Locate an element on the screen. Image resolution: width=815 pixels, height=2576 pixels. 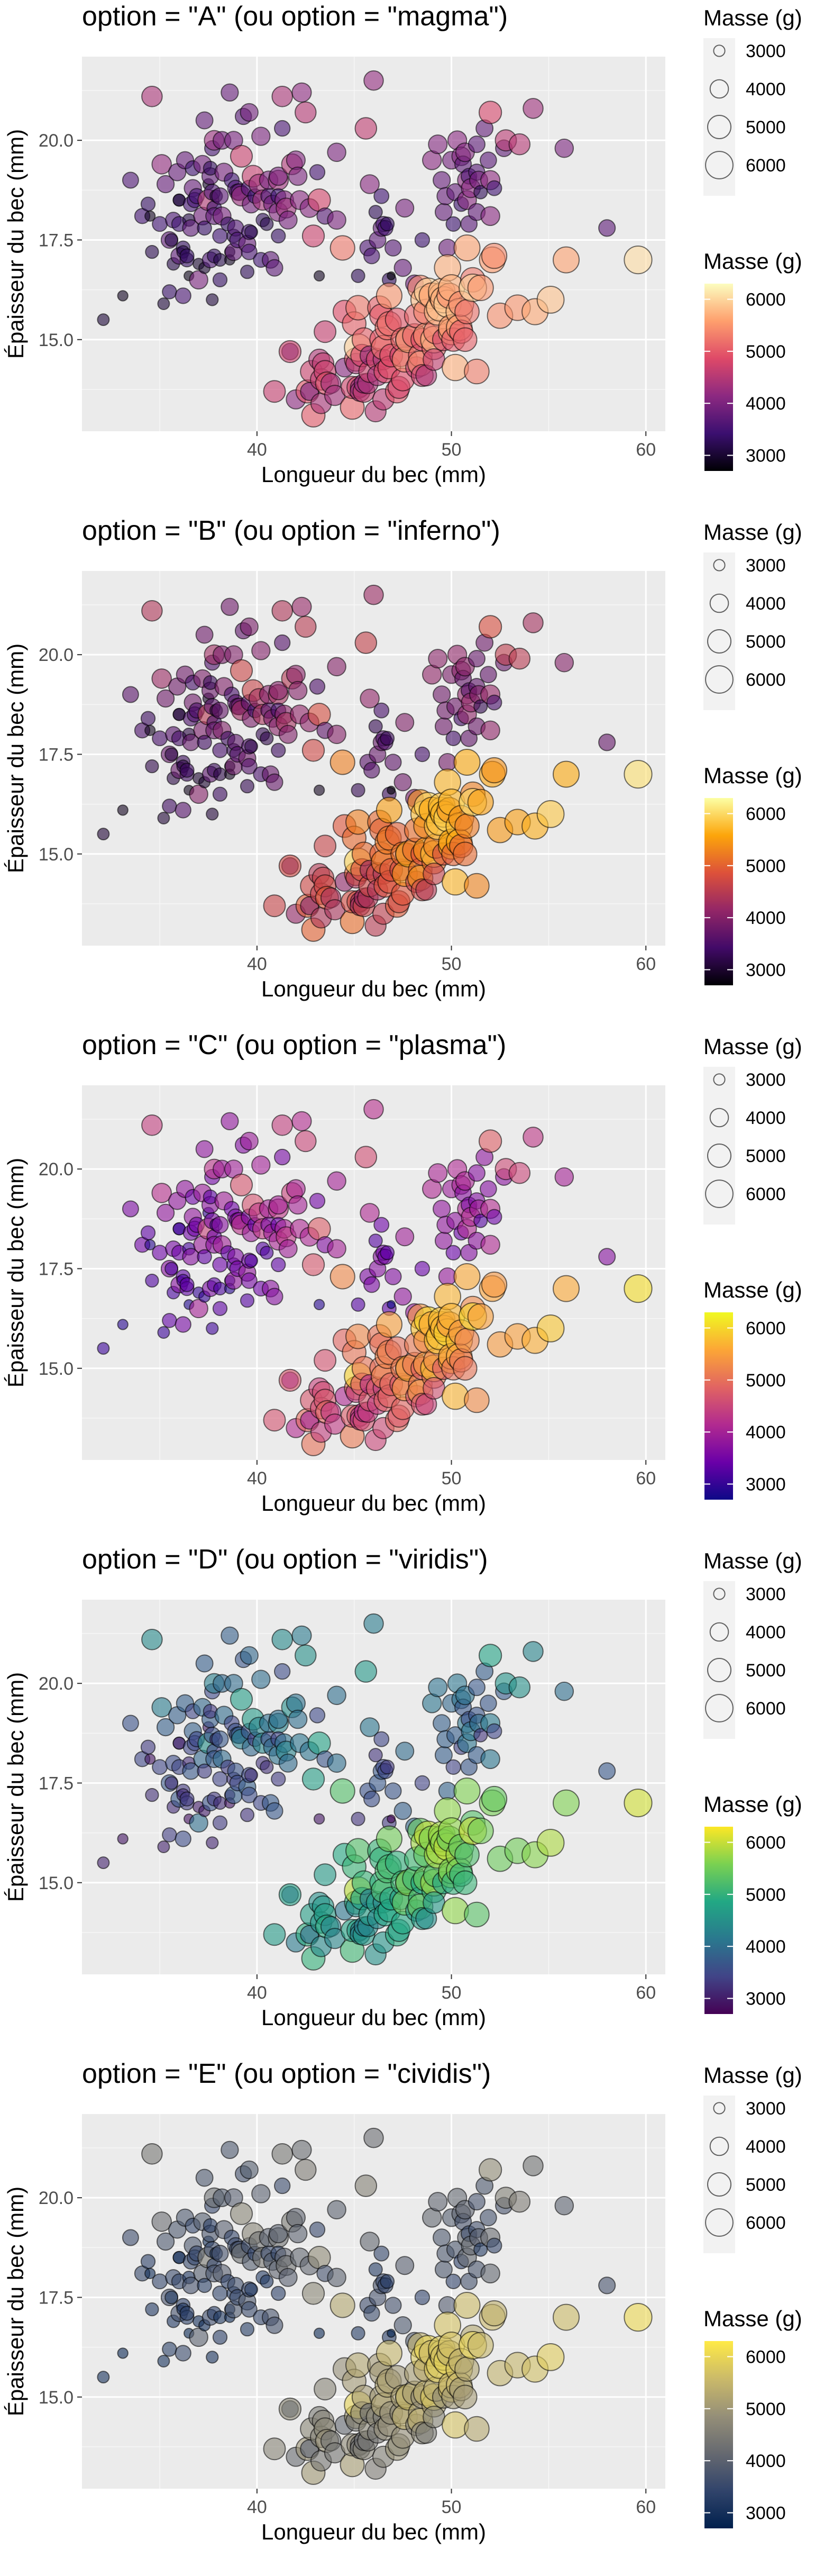
size-legend-label: 6000 is located at coordinates (766, 1194).